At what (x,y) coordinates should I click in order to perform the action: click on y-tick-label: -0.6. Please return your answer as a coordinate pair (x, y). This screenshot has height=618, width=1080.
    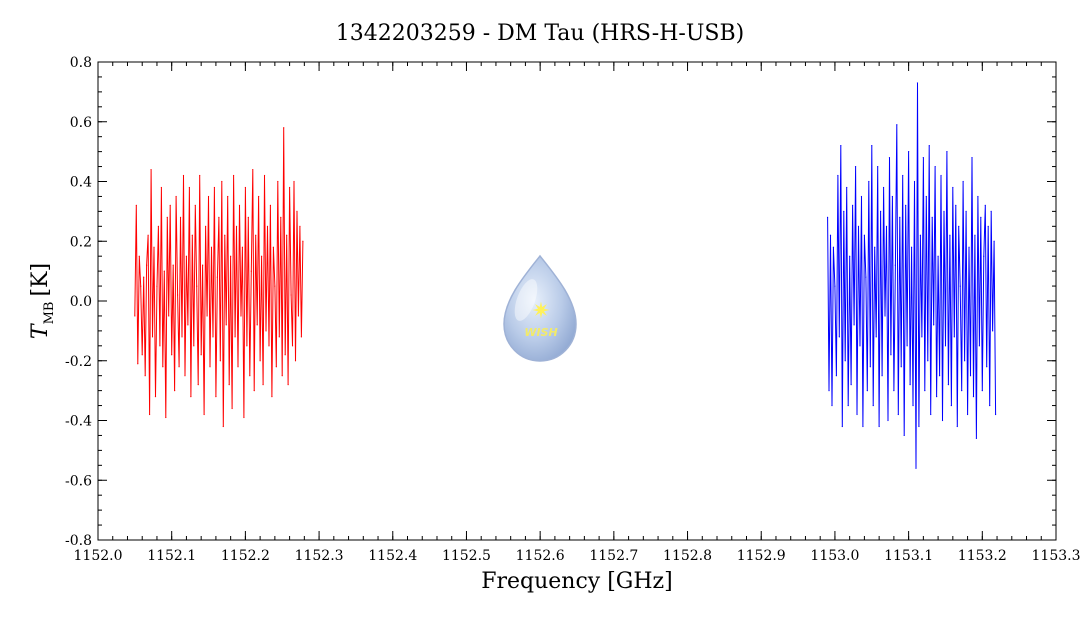
    Looking at the image, I should click on (78, 481).